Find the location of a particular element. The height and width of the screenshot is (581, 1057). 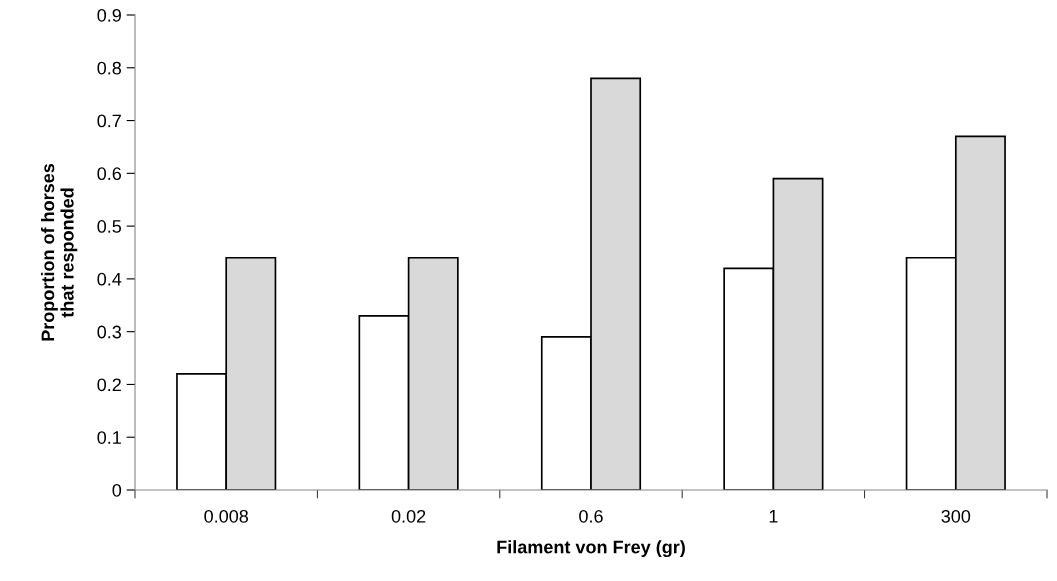

x-tick-label: 0.02 is located at coordinates (408, 516).